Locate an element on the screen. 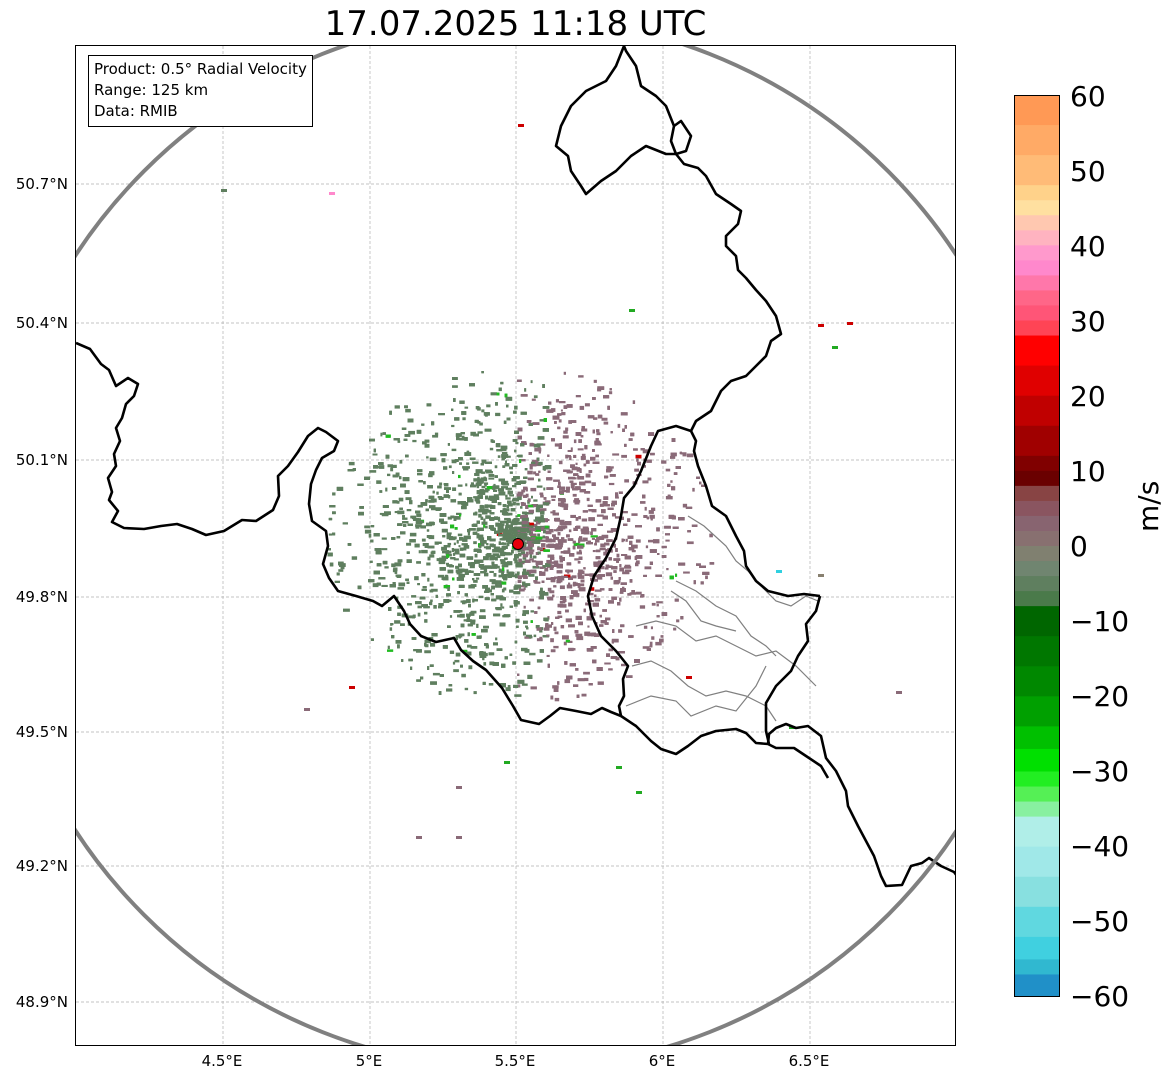 The image size is (1171, 1081). admin-borders is located at coordinates (722, 618).